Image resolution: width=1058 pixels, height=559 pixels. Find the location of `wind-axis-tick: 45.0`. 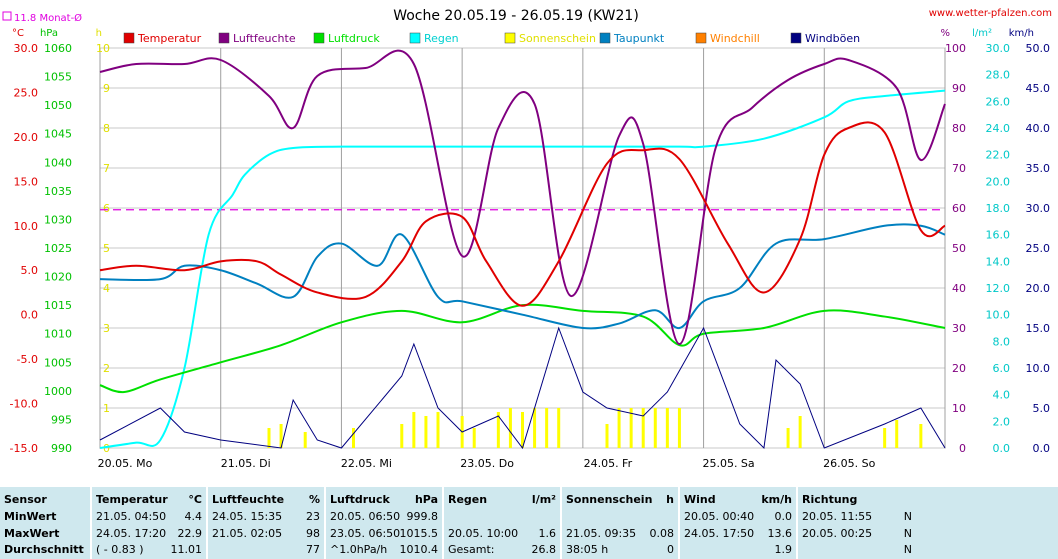

wind-axis-tick: 45.0 is located at coordinates (1038, 88).